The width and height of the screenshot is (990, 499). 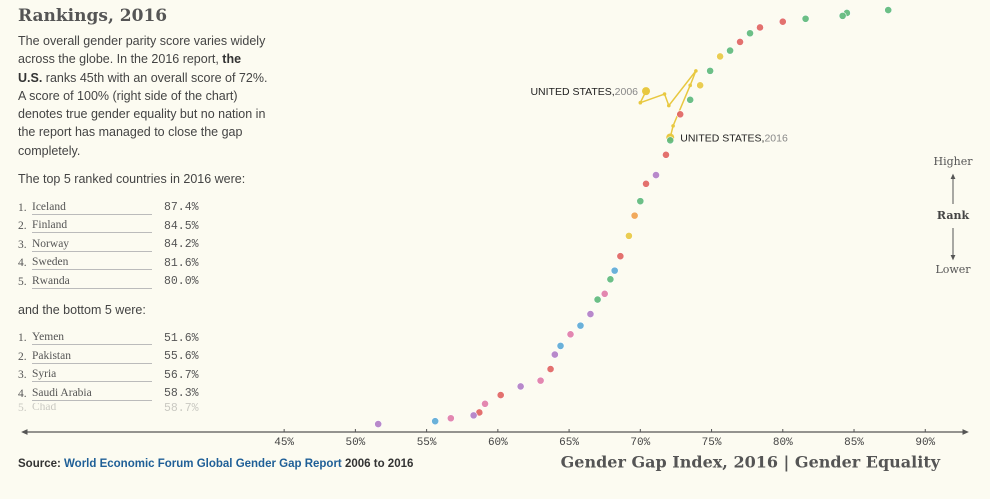 I want to click on list-name: Iceland, so click(x=92, y=208).